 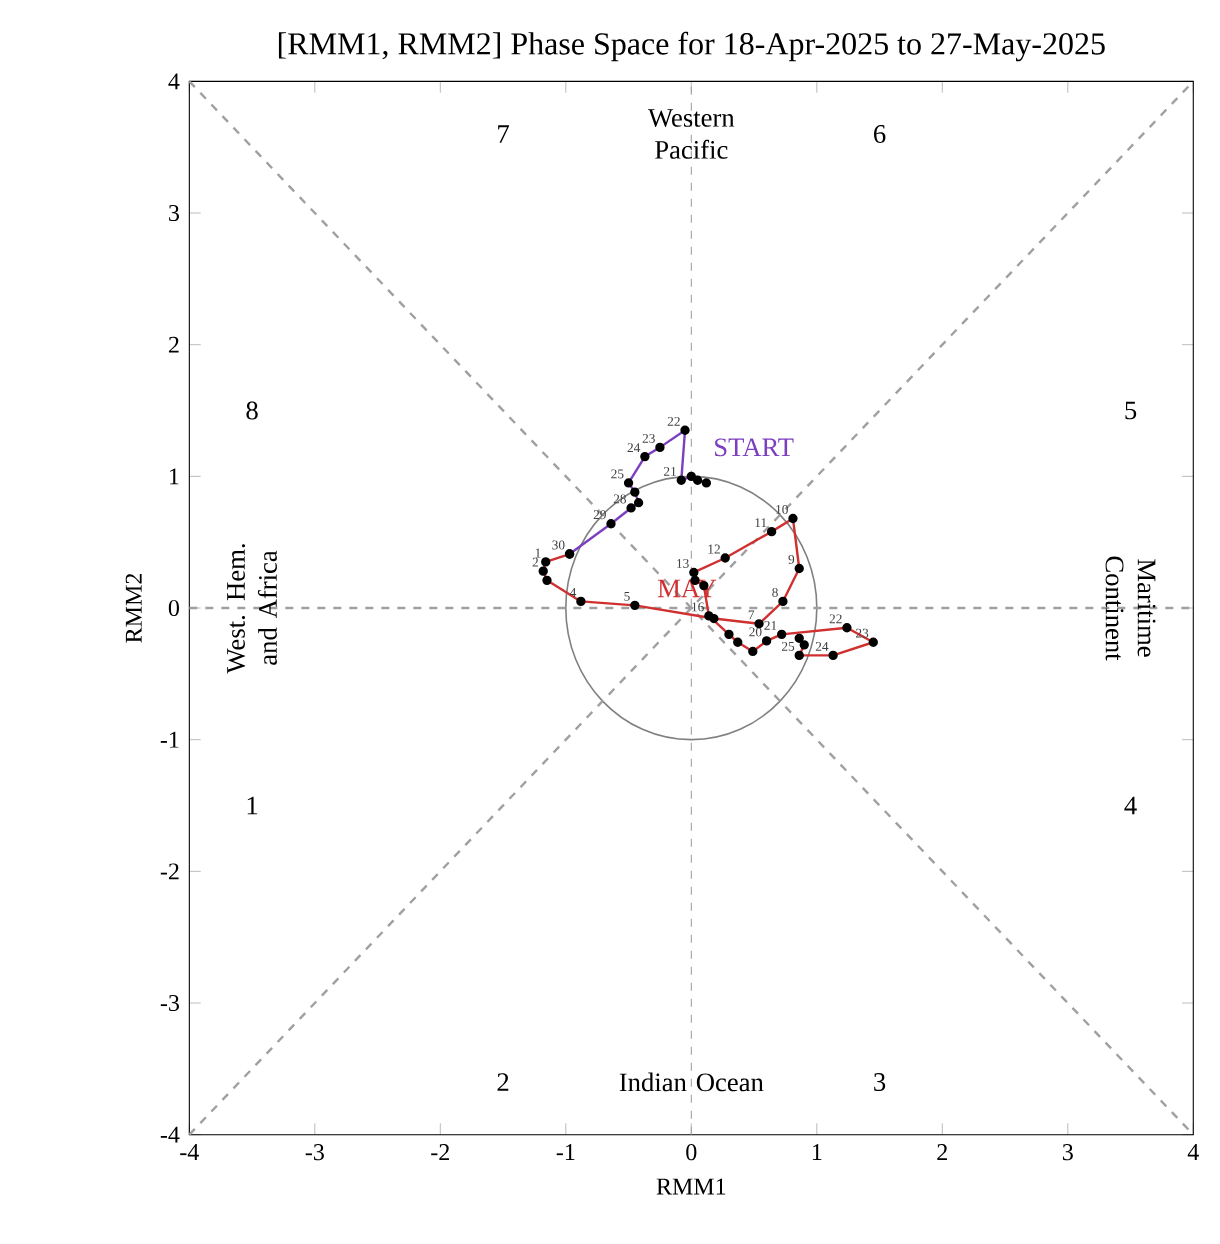 I want to click on y-axis-title: RMM2, so click(x=133, y=608).